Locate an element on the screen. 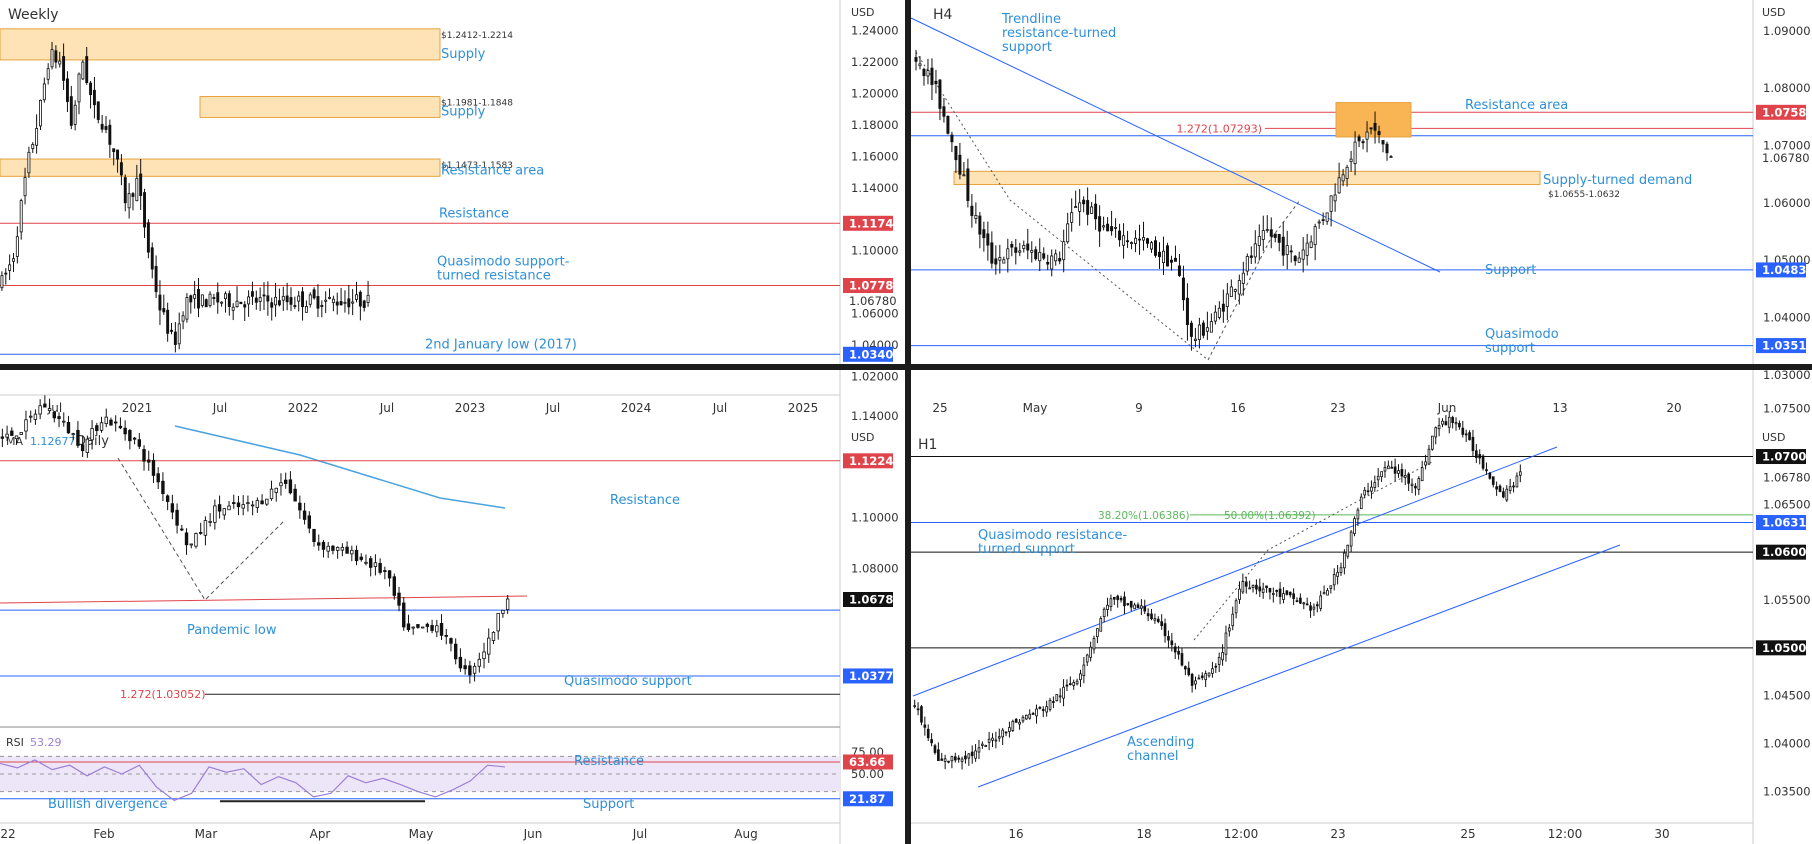  weekly-price-tag-text: 1.07780 is located at coordinates (875, 285).